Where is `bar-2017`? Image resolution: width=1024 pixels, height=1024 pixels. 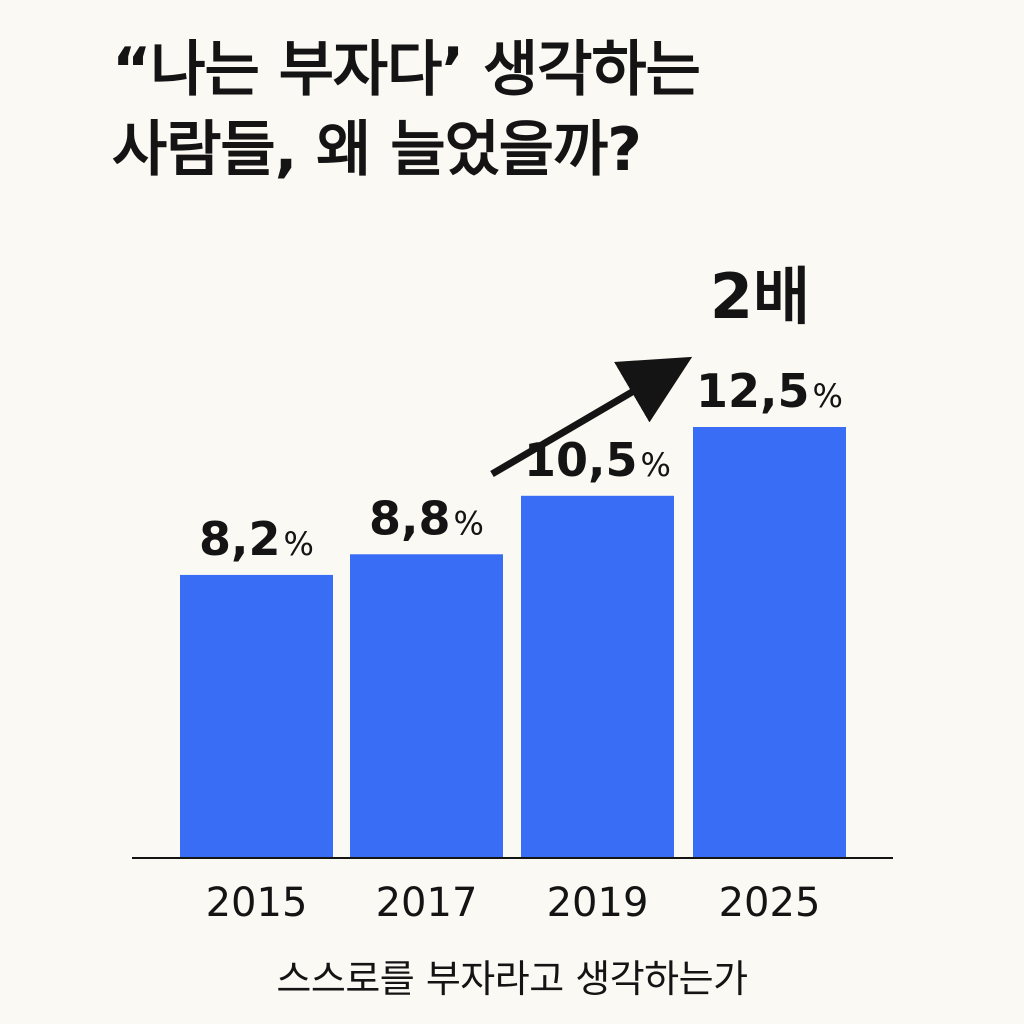
bar-2017 is located at coordinates (426, 705).